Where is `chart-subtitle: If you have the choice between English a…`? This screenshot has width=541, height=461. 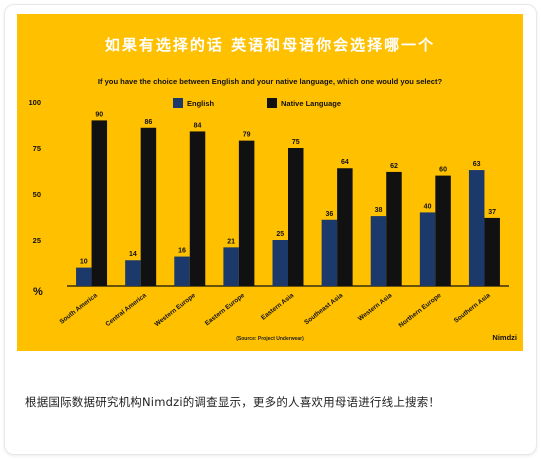
chart-subtitle: If you have the choice between English a… is located at coordinates (270, 81).